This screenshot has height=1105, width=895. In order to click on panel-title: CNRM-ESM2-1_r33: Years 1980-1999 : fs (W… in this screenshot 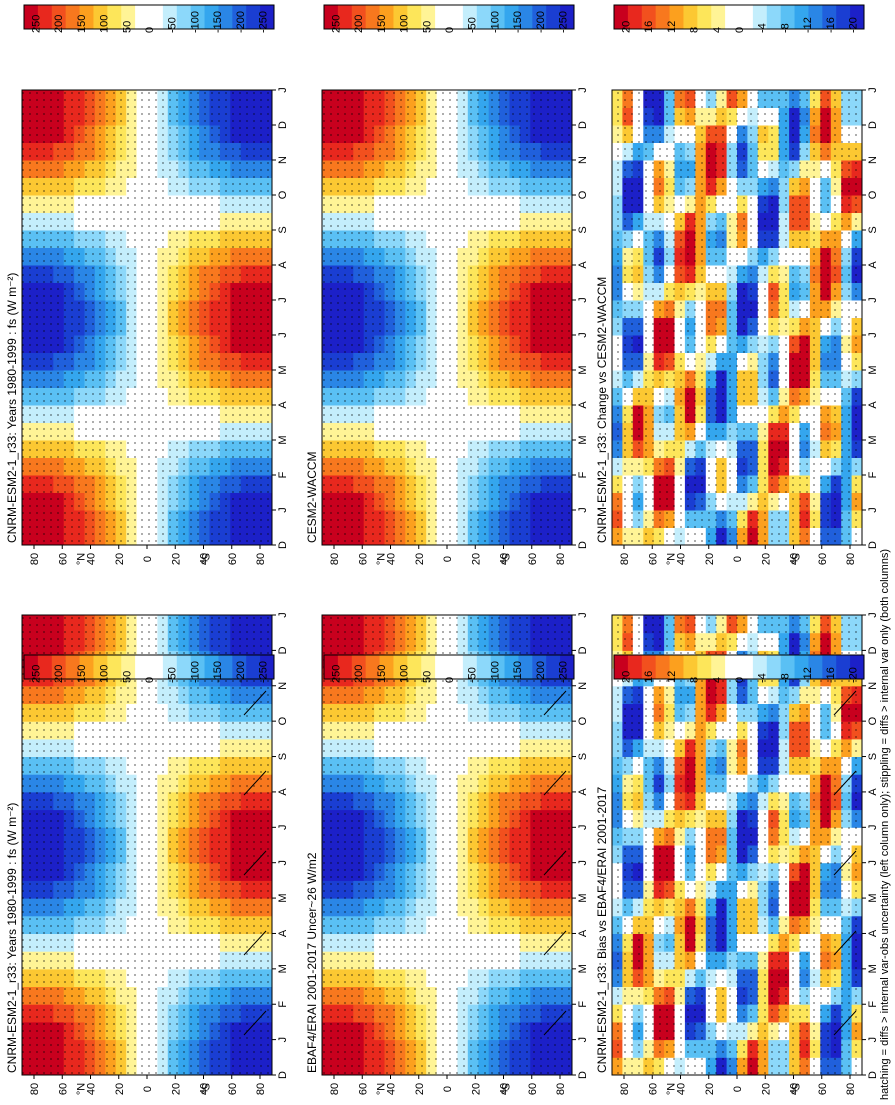, I will do `click(12, 938)`.